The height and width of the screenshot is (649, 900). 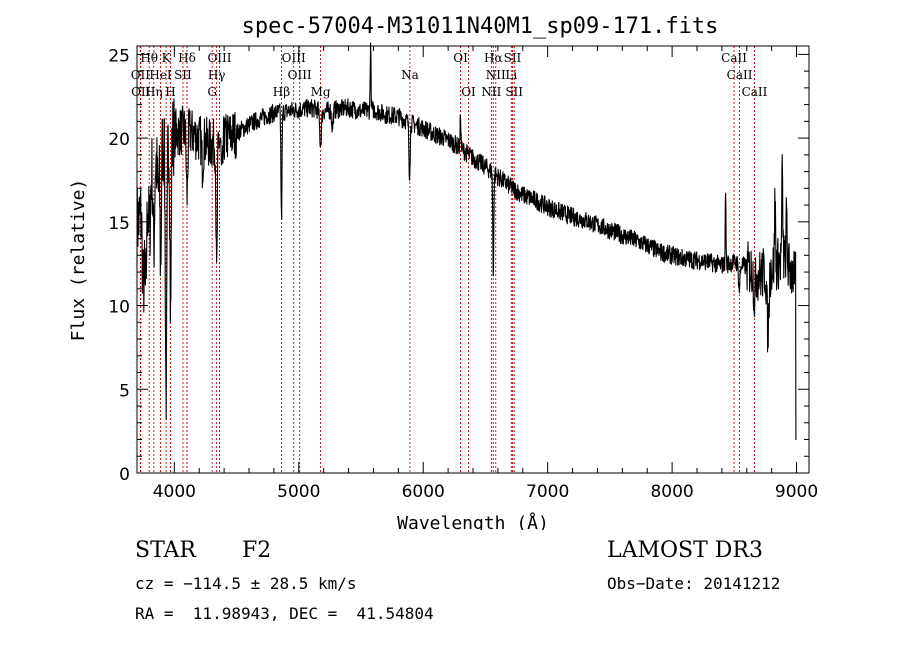 I want to click on spectral-line-label: Hα, so click(x=493, y=58).